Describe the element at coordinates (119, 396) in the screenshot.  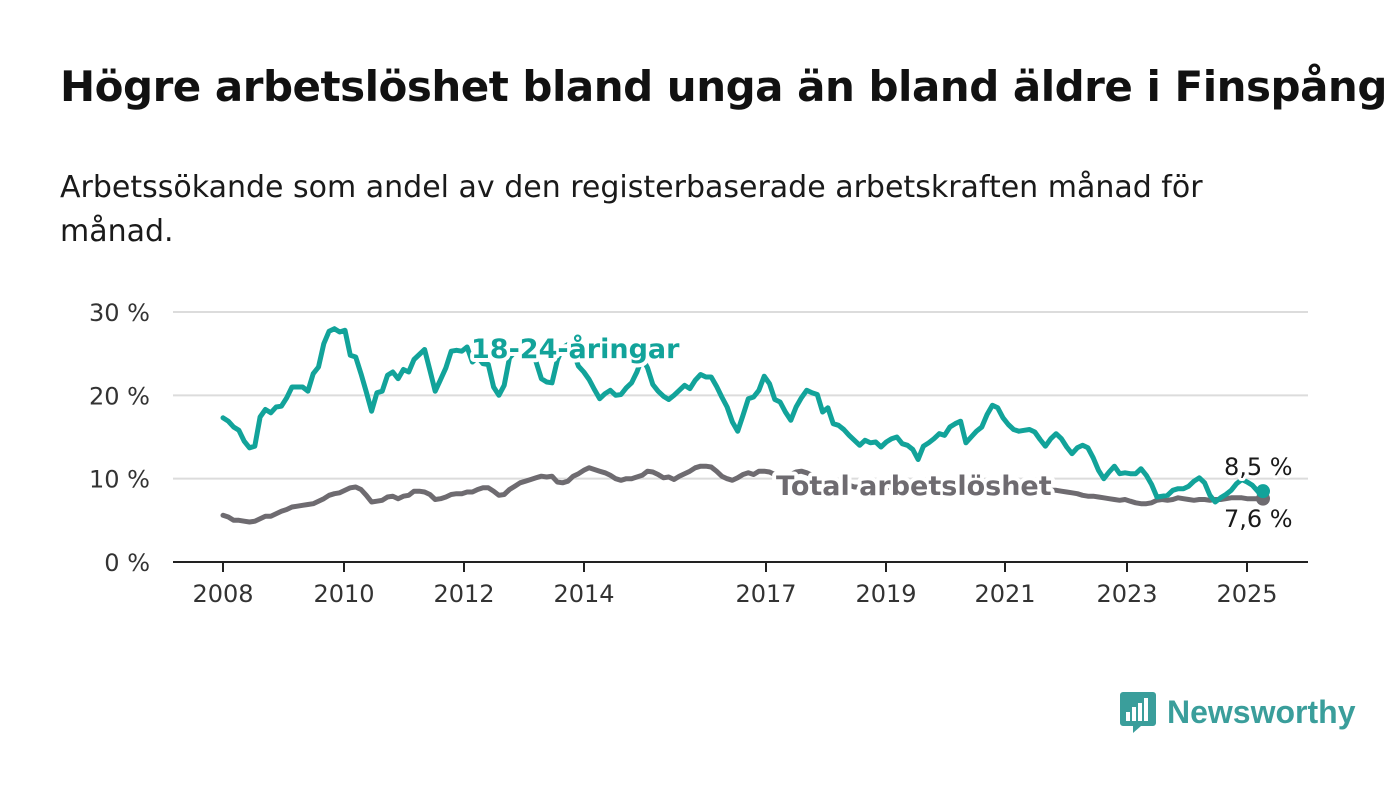
I see `y-tick-label: 20 %` at that location.